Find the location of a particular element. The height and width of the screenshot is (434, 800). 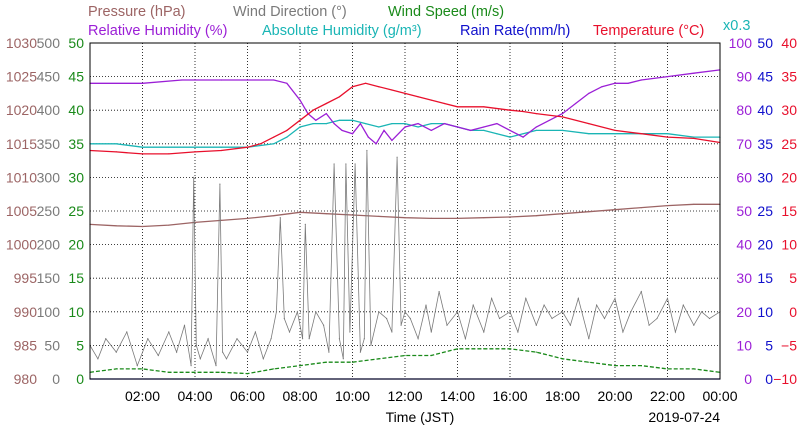

tick-wind-direction: 250 is located at coordinates (49, 211).